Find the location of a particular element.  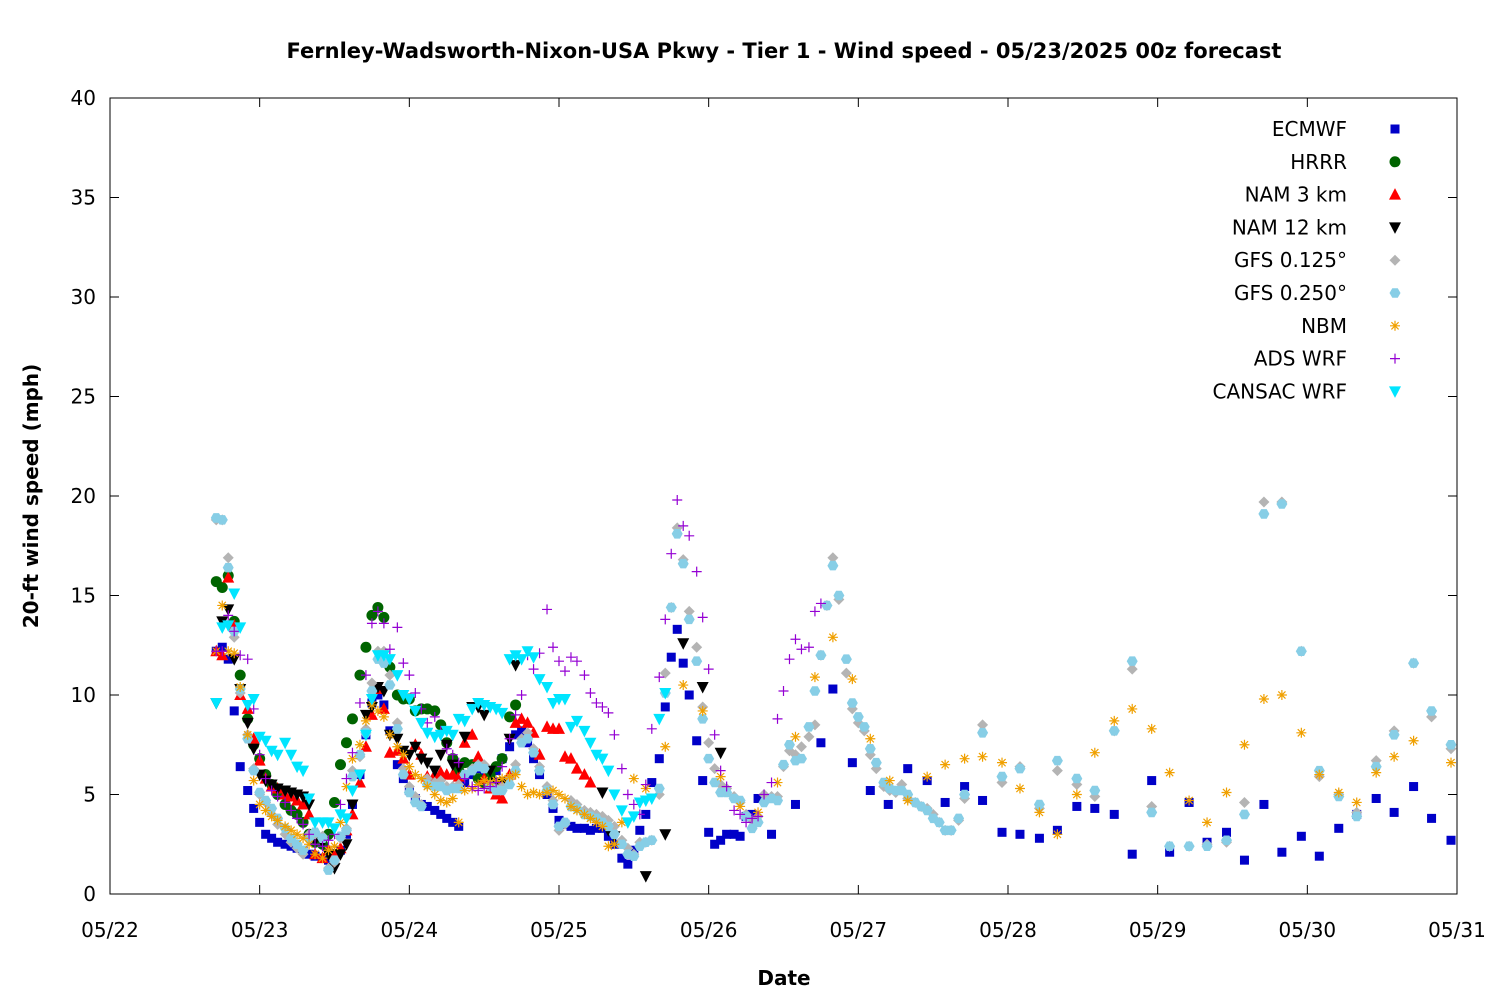

x-tick-label: 05/23 is located at coordinates (260, 930).